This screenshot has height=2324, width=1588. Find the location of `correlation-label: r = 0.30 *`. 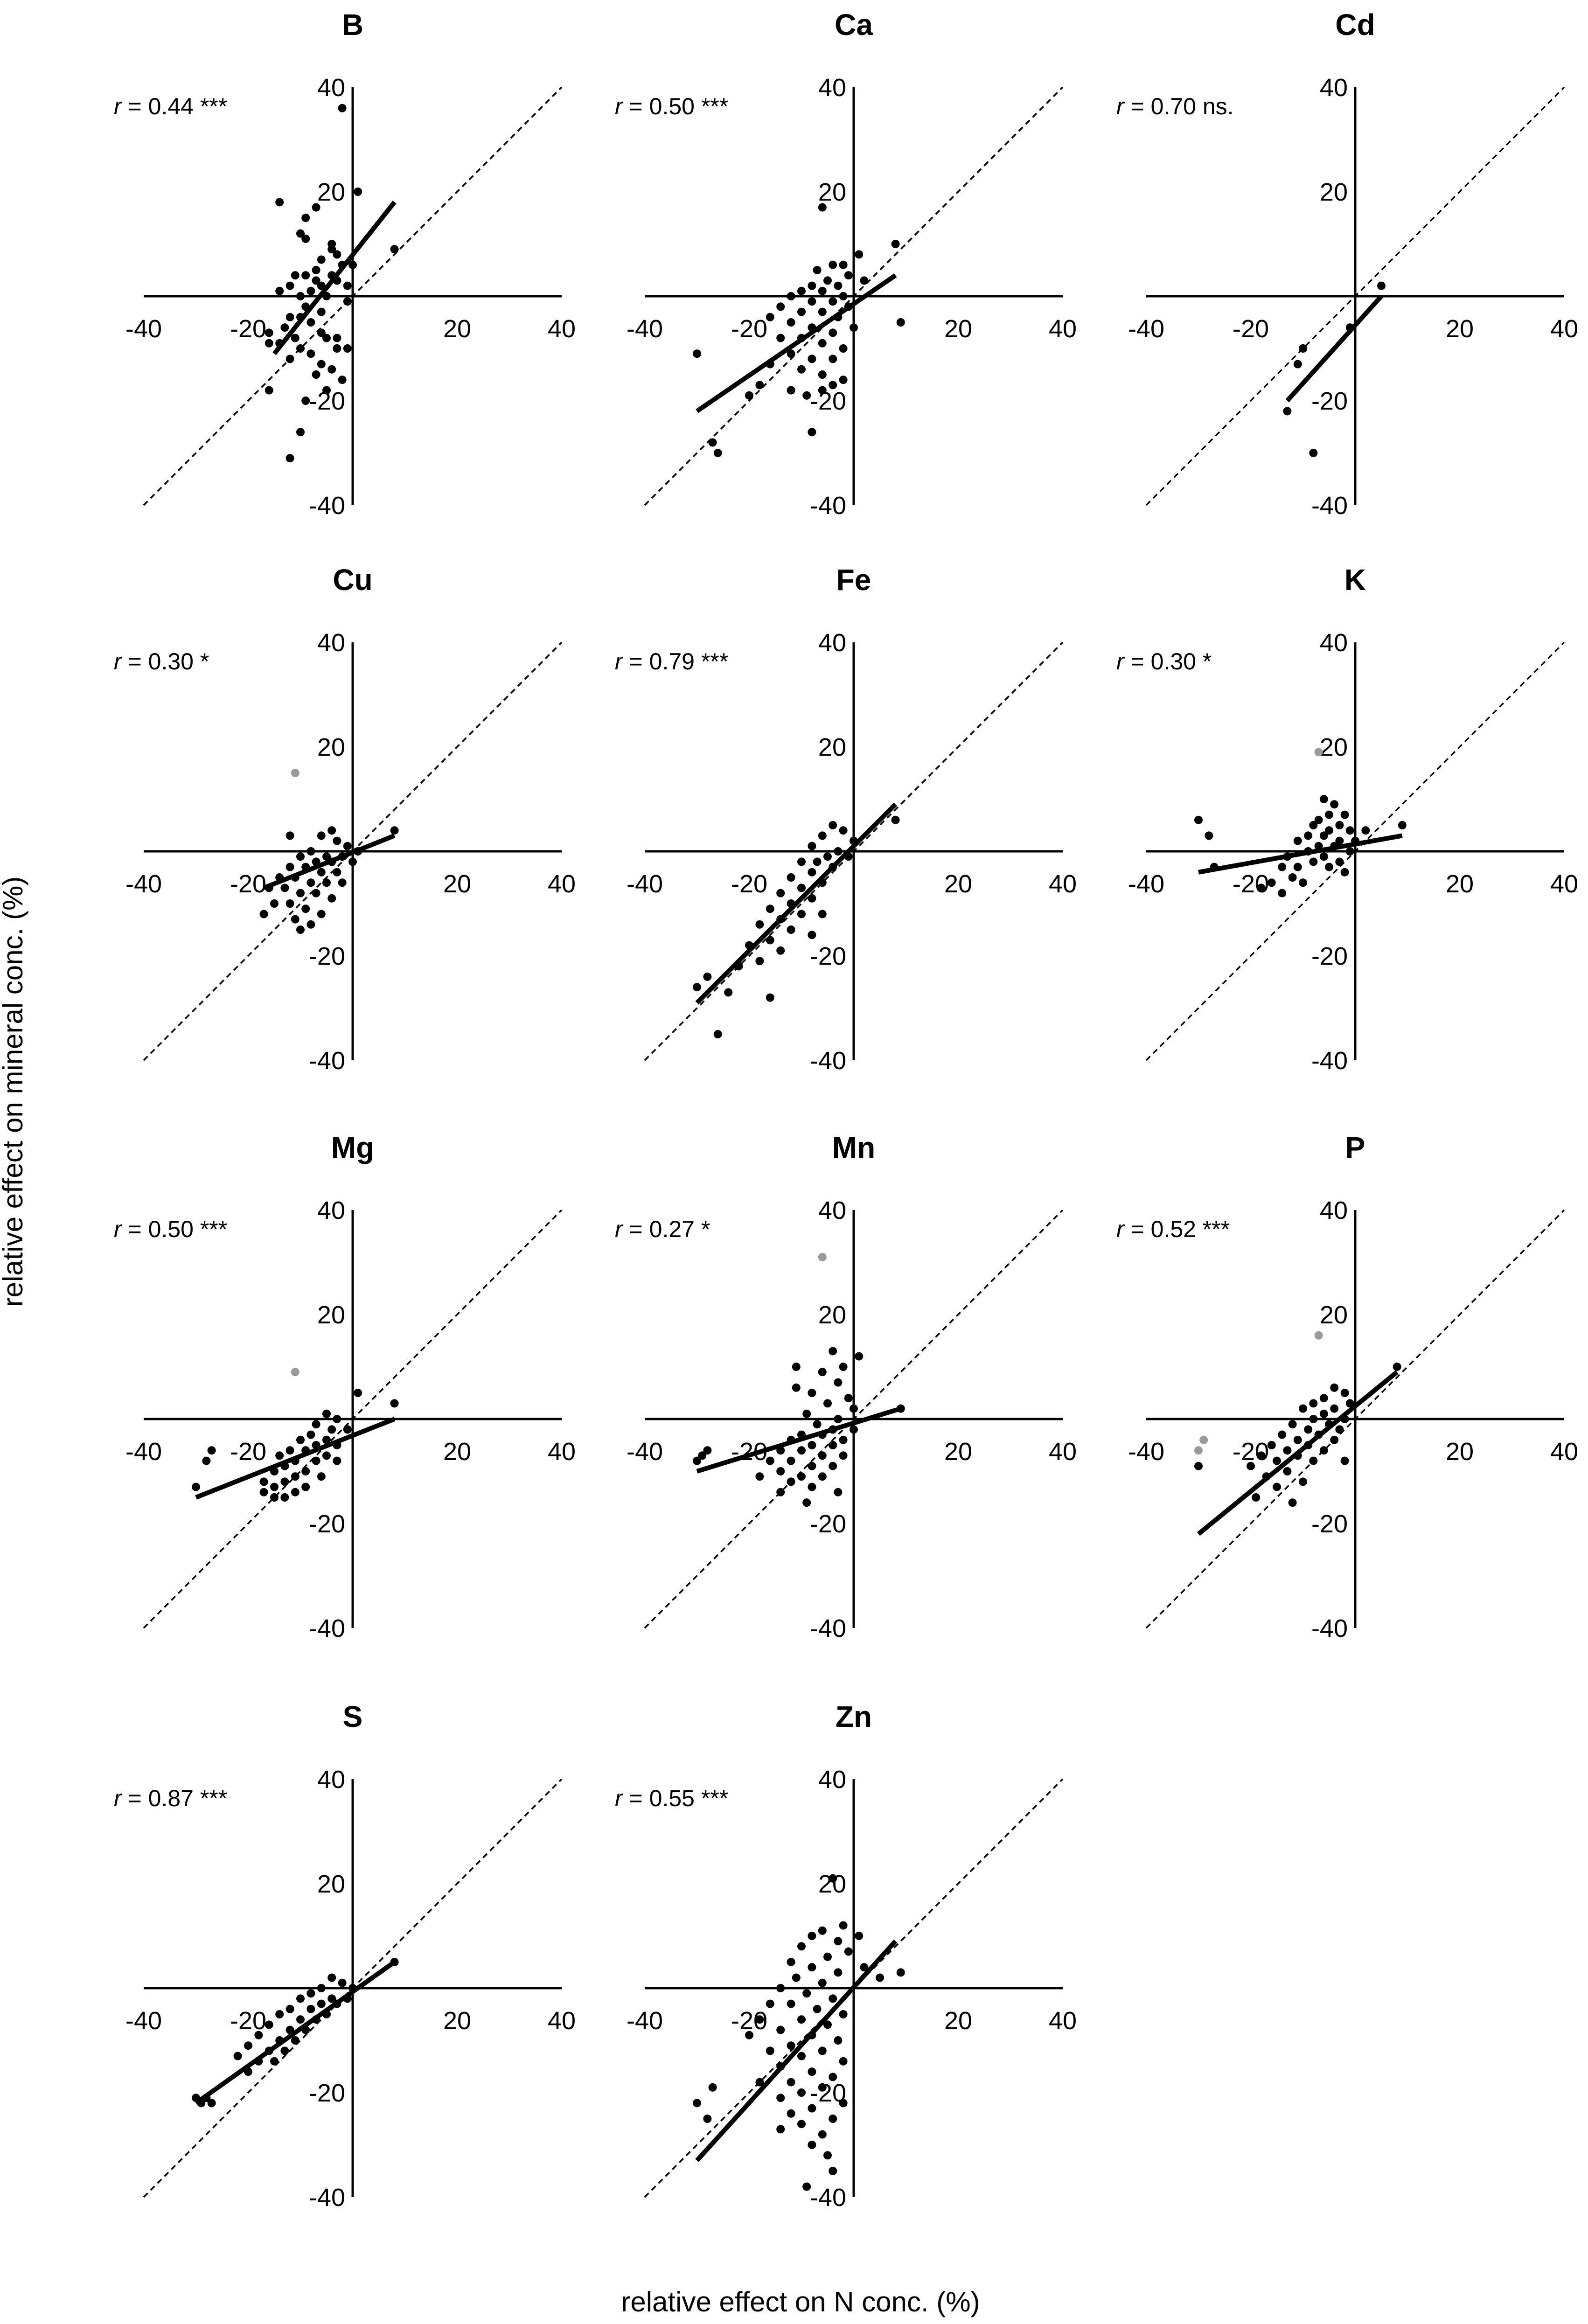

correlation-label: r = 0.30 * is located at coordinates (161, 661).